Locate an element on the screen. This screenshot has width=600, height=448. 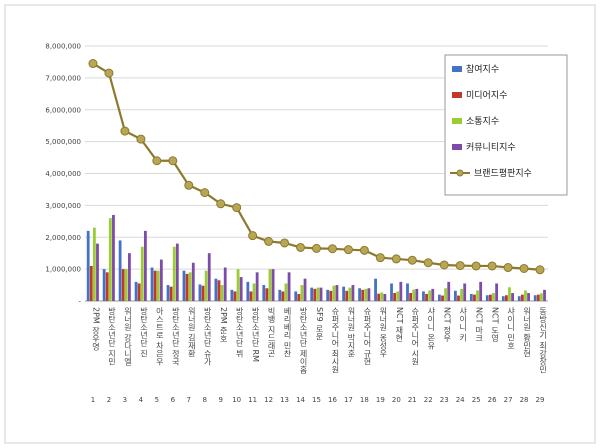
x-index-label: 23 is located at coordinates (444, 400).